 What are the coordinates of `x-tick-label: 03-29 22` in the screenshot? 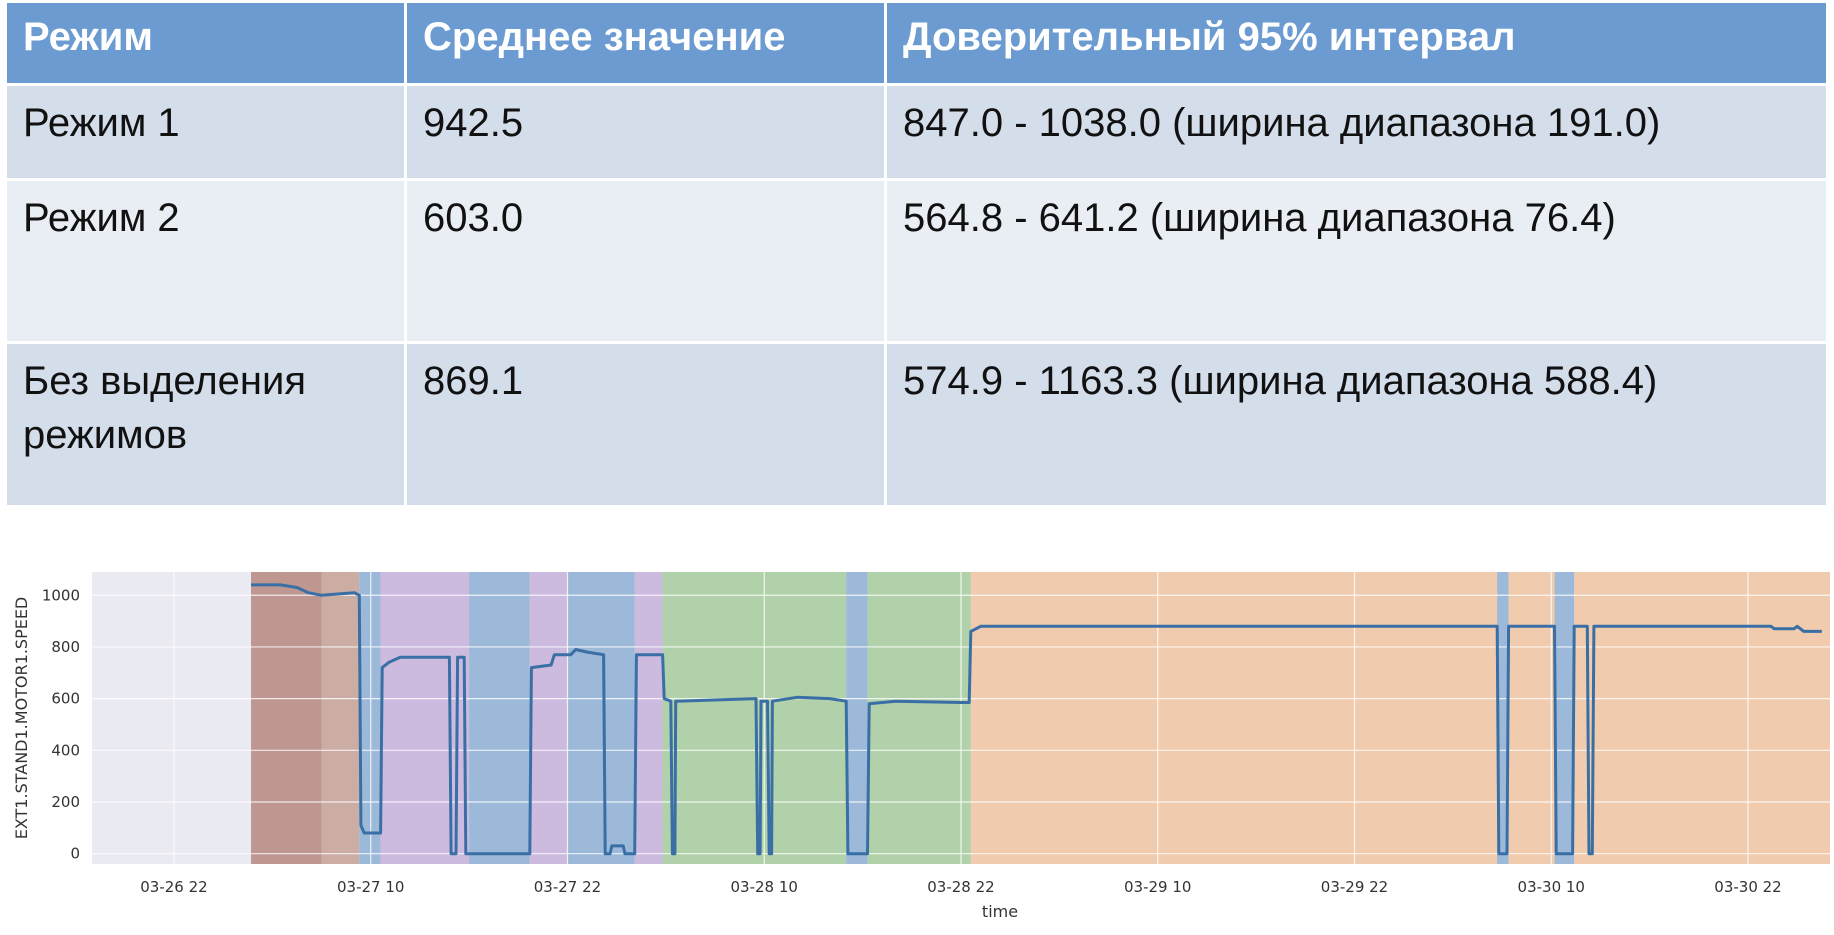 It's located at (1354, 887).